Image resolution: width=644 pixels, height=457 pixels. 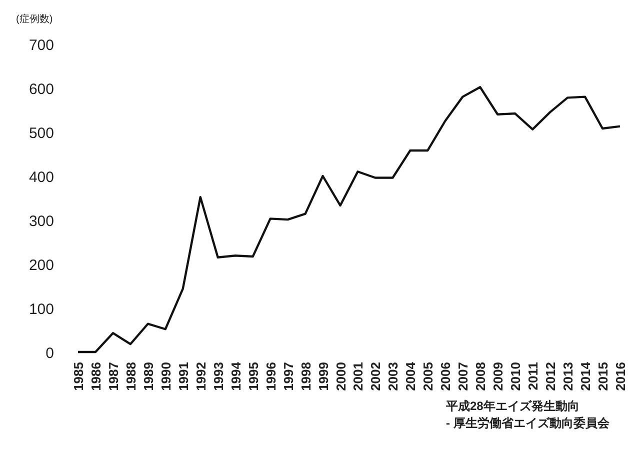 I want to click on x-tick-label: 1999, so click(x=323, y=376).